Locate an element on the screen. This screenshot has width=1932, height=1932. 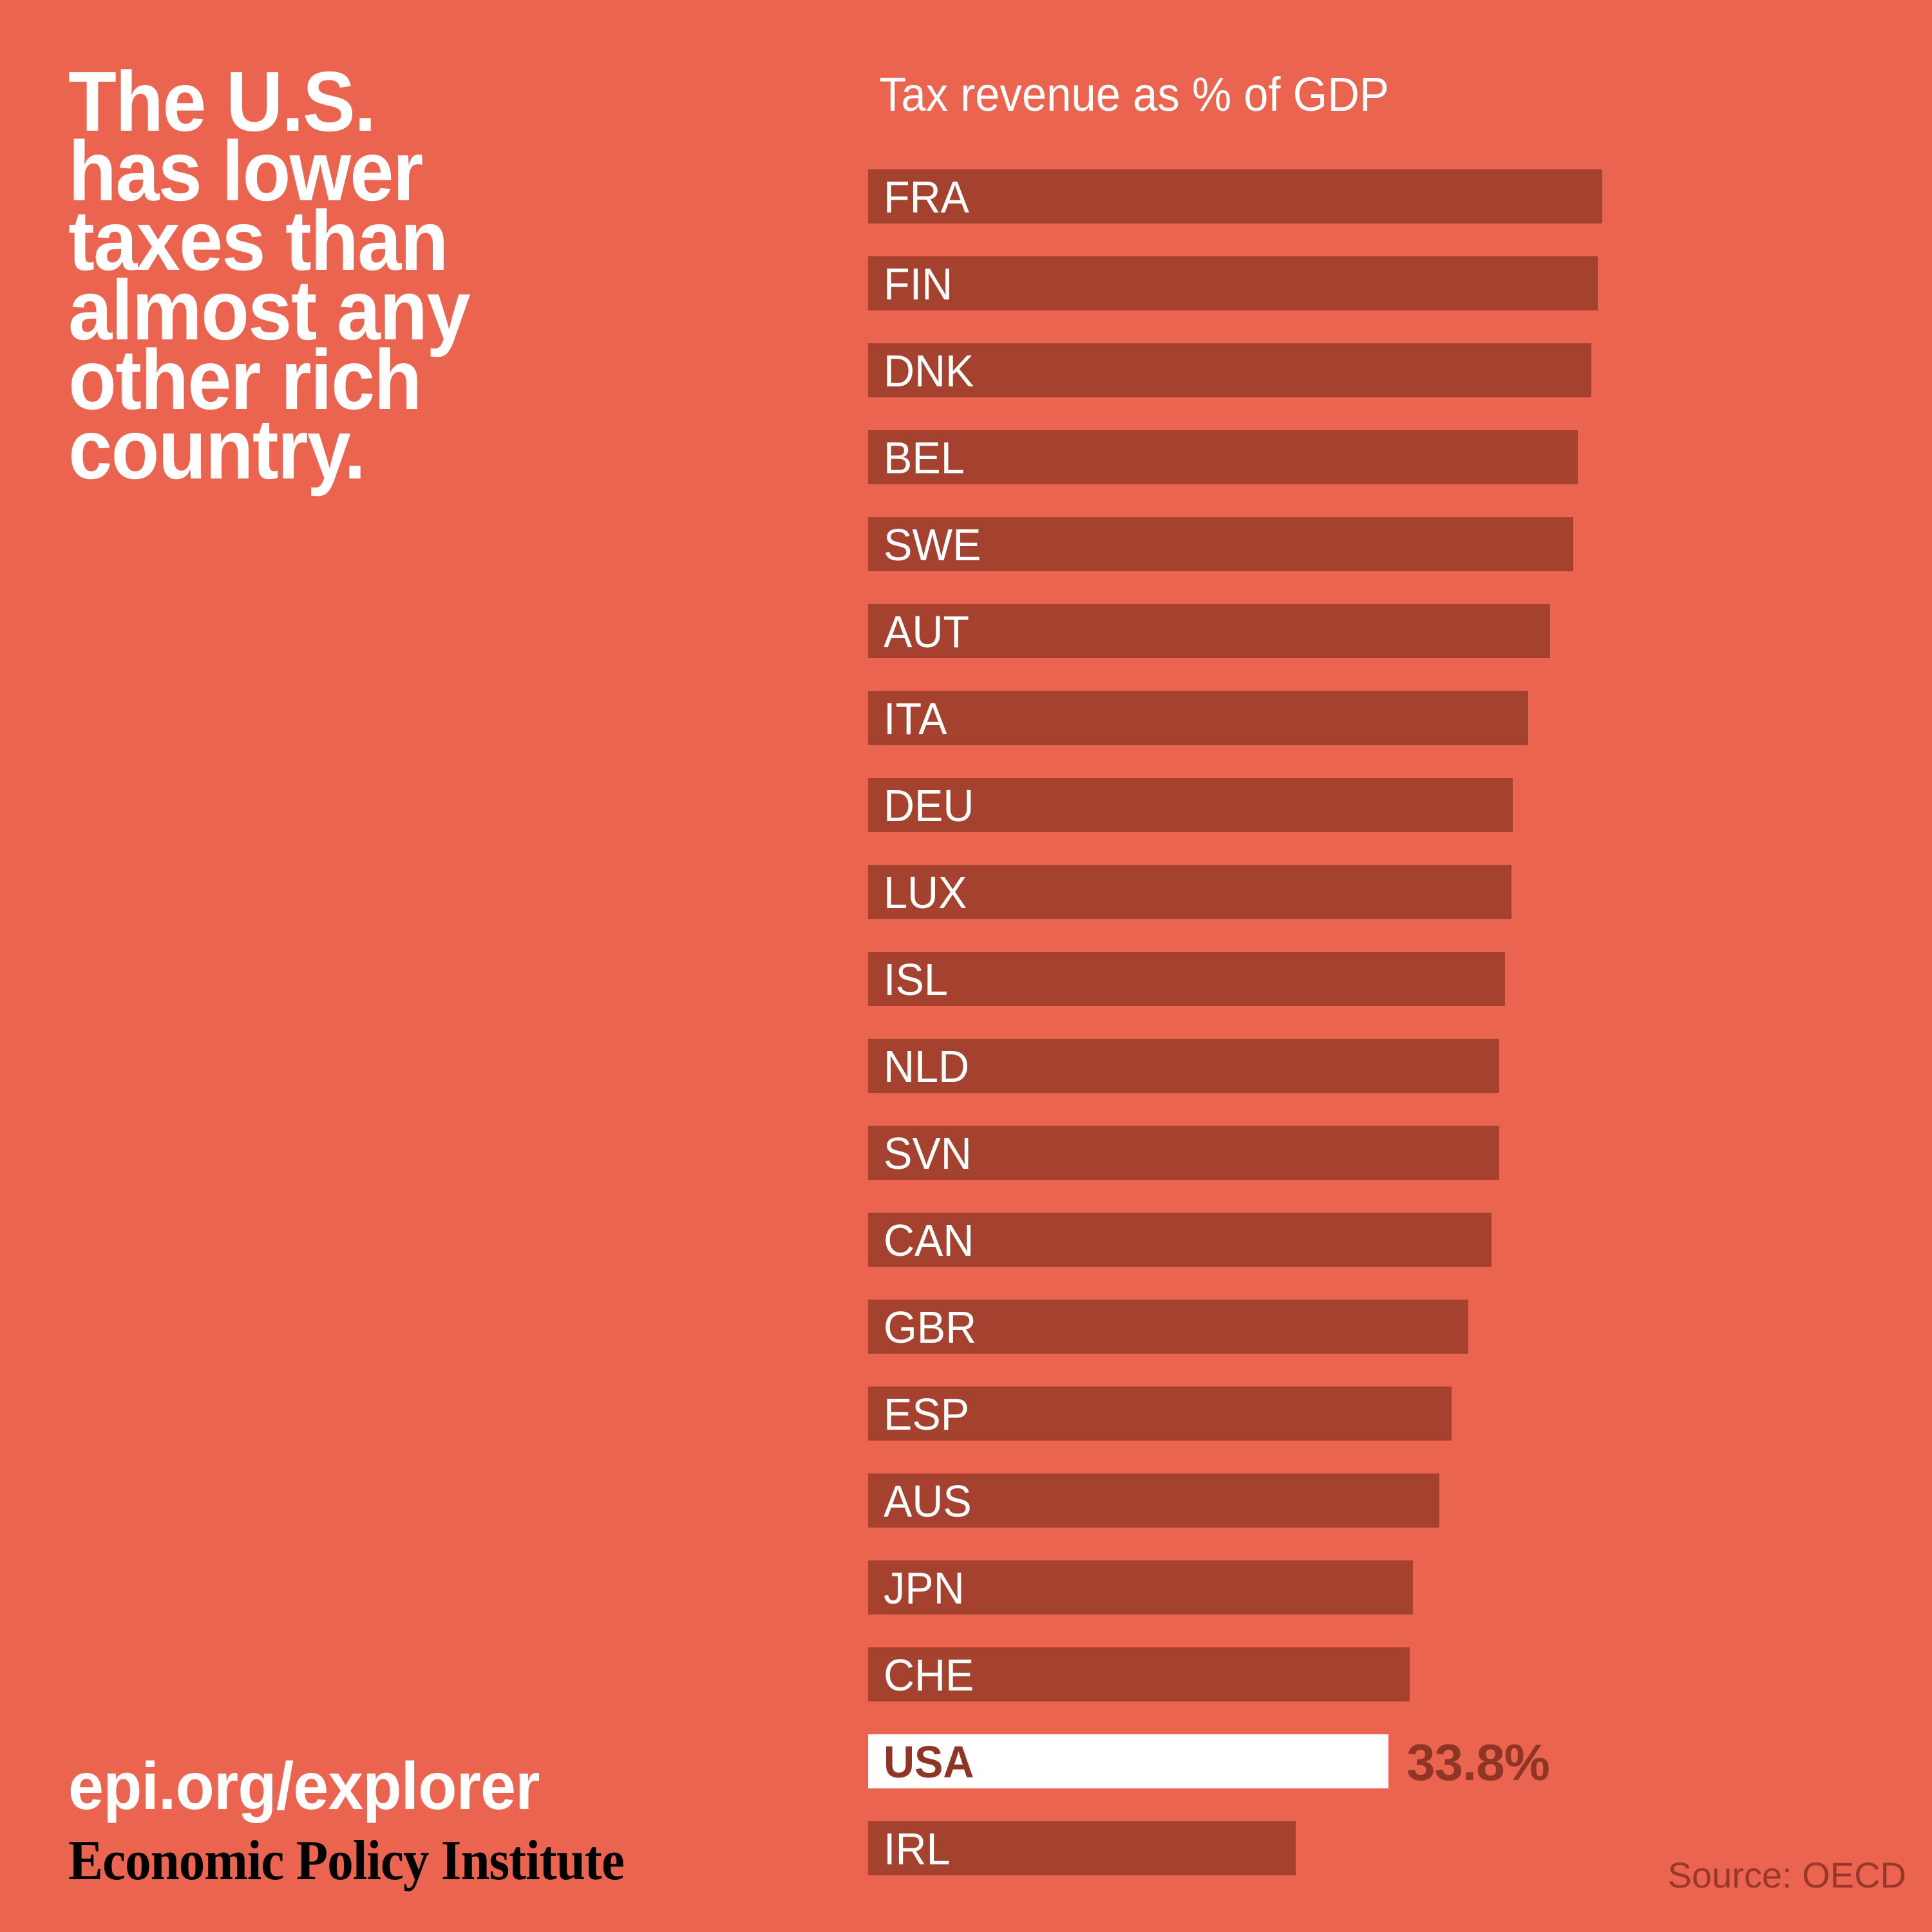
bar-row: LUX is located at coordinates (1397, 909).